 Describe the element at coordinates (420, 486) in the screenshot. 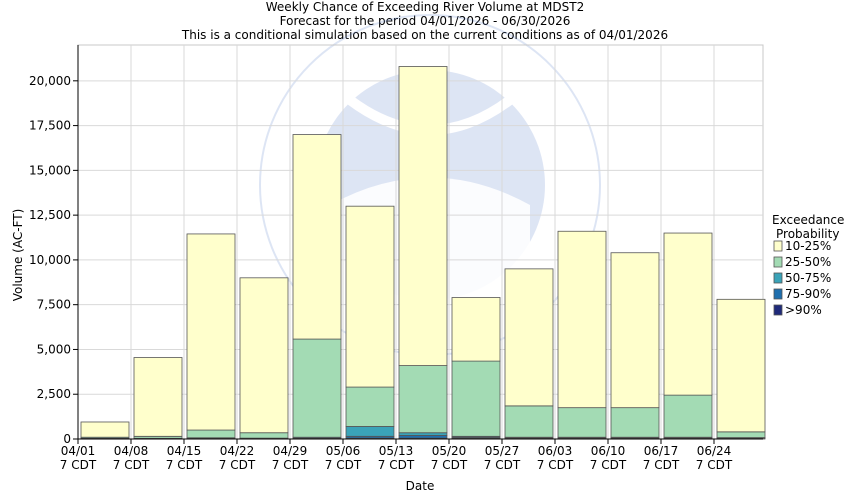

I see `x-axis-title: Date` at that location.